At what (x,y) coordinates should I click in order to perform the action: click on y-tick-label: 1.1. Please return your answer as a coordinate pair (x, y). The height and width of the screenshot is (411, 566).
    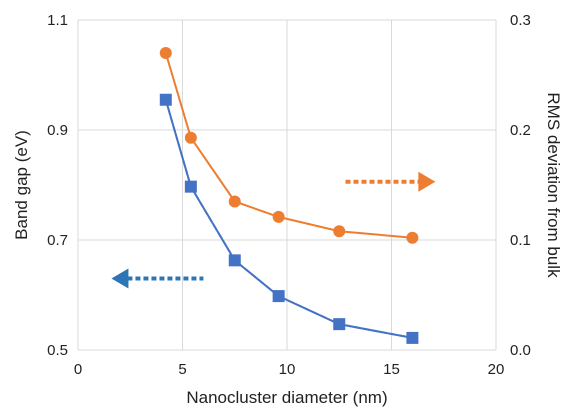
    Looking at the image, I should click on (57, 20).